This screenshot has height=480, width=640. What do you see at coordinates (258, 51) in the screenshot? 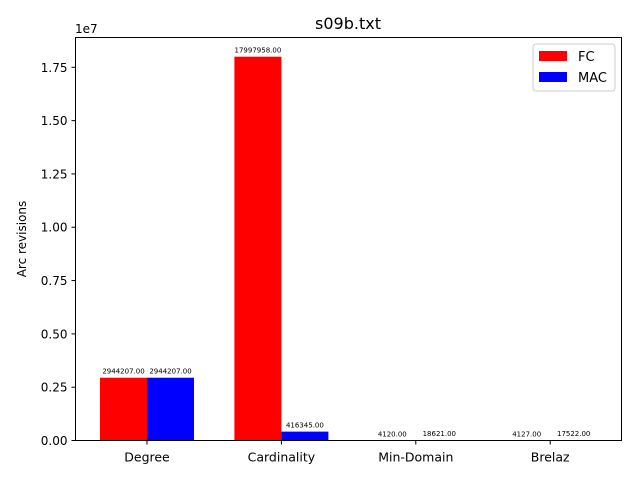
I see `data-label-fc-cardinality: 17997958.00` at bounding box center [258, 51].